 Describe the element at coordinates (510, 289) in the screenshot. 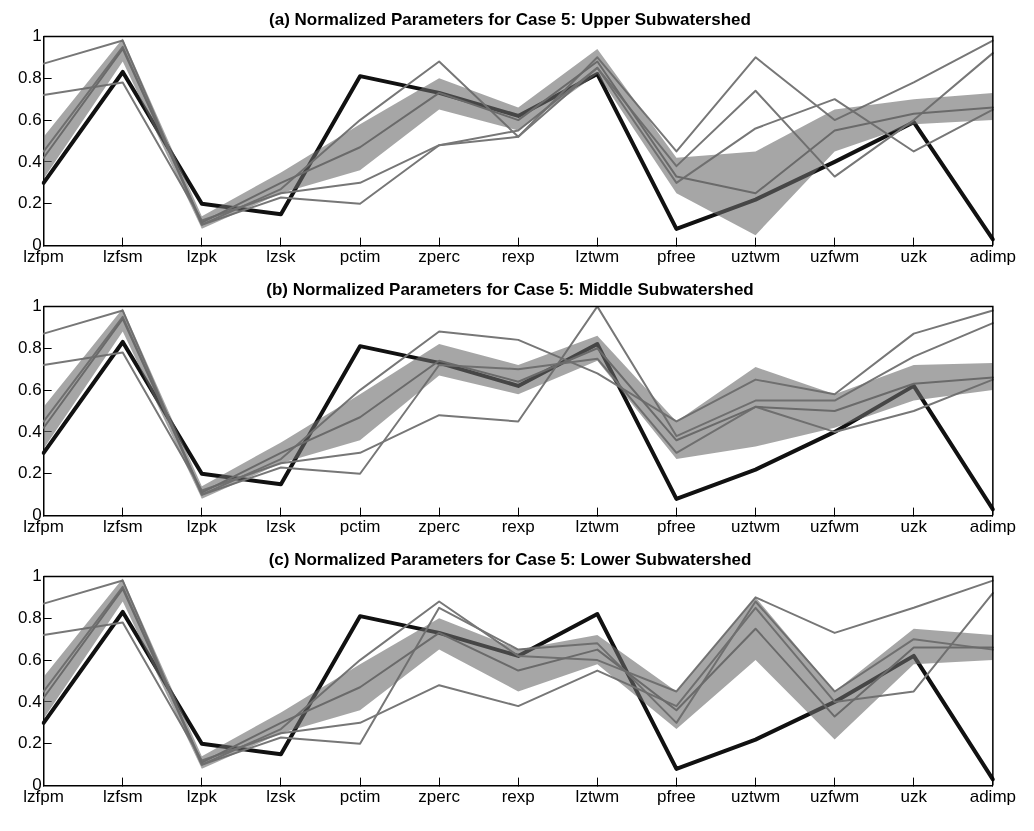

I see `chart-title: (b) Normalized Parameters for Case 5: Middle Subwatershed` at that location.